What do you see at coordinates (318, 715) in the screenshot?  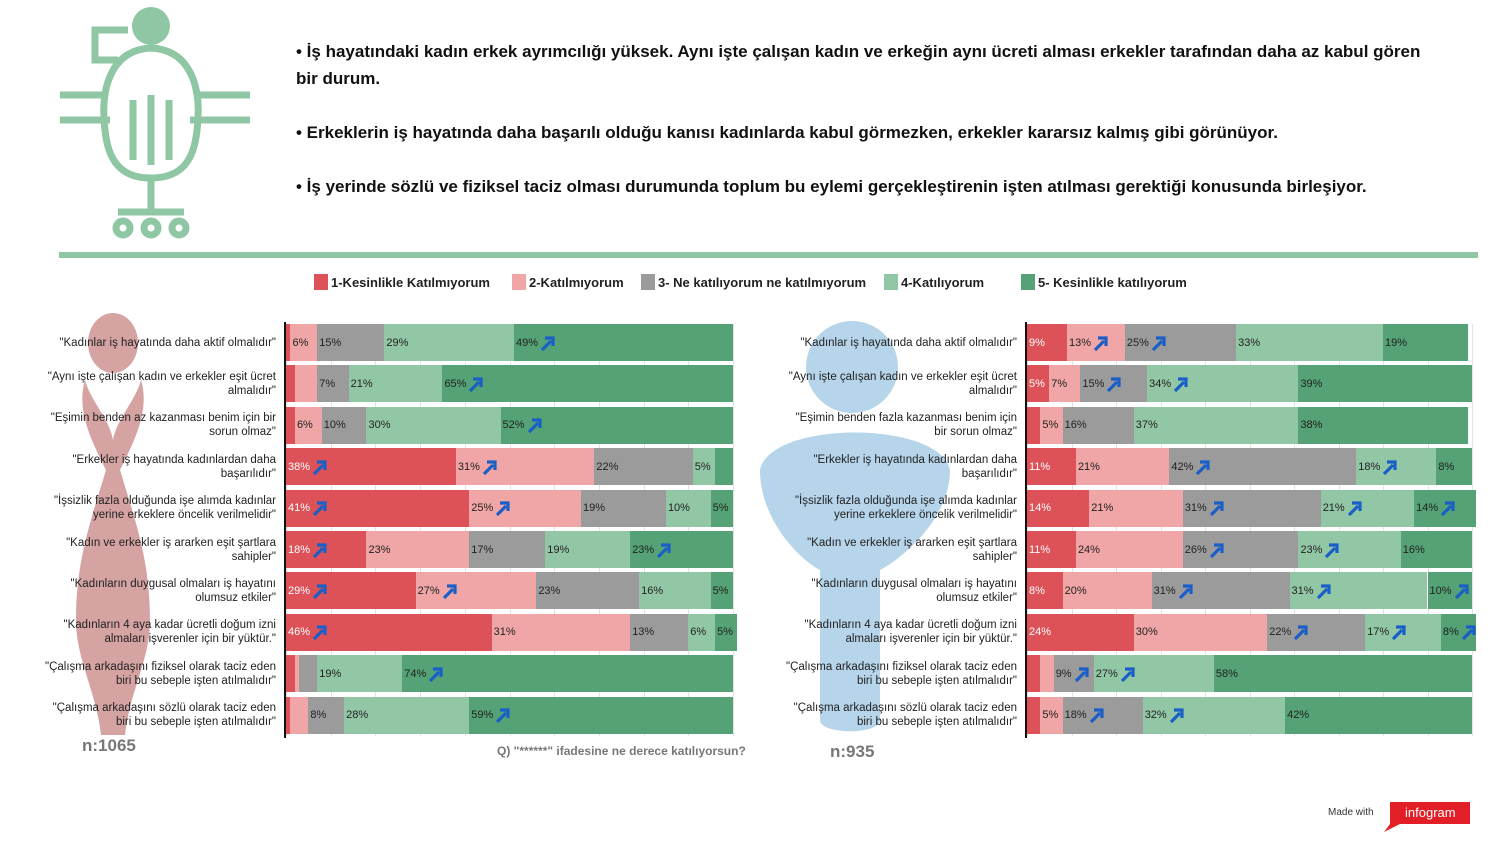 I see `value-label-group: 8%` at bounding box center [318, 715].